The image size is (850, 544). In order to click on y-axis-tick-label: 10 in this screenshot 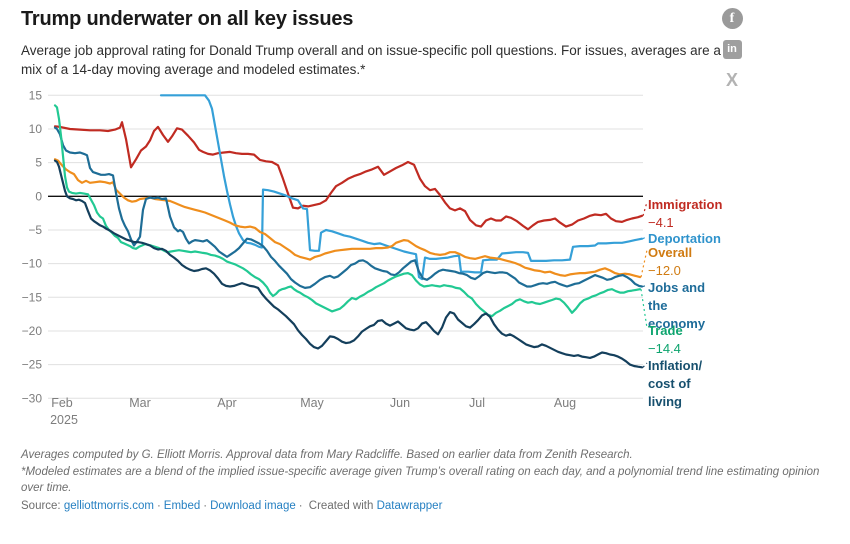, I will do `click(36, 129)`.